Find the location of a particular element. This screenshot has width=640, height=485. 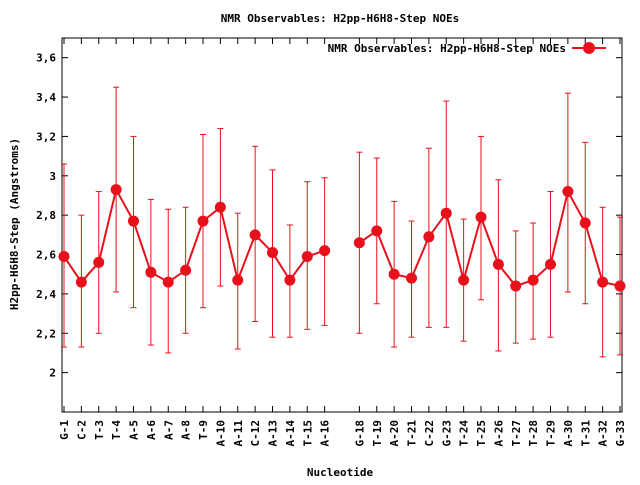

legend-label: NMR Observables: H2pp-H6H8-Step NOEs is located at coordinates (447, 48).